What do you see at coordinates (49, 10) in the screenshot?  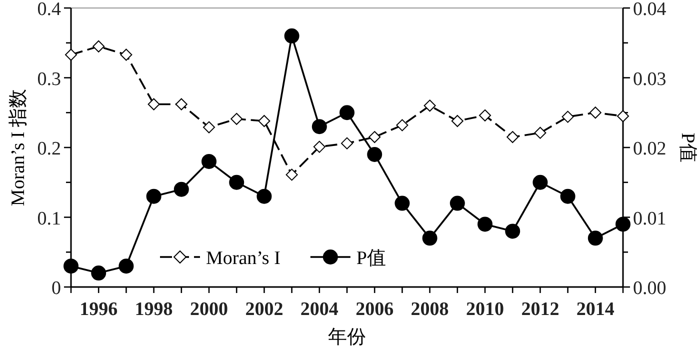 I see `y-tick-label: 0.4` at bounding box center [49, 10].